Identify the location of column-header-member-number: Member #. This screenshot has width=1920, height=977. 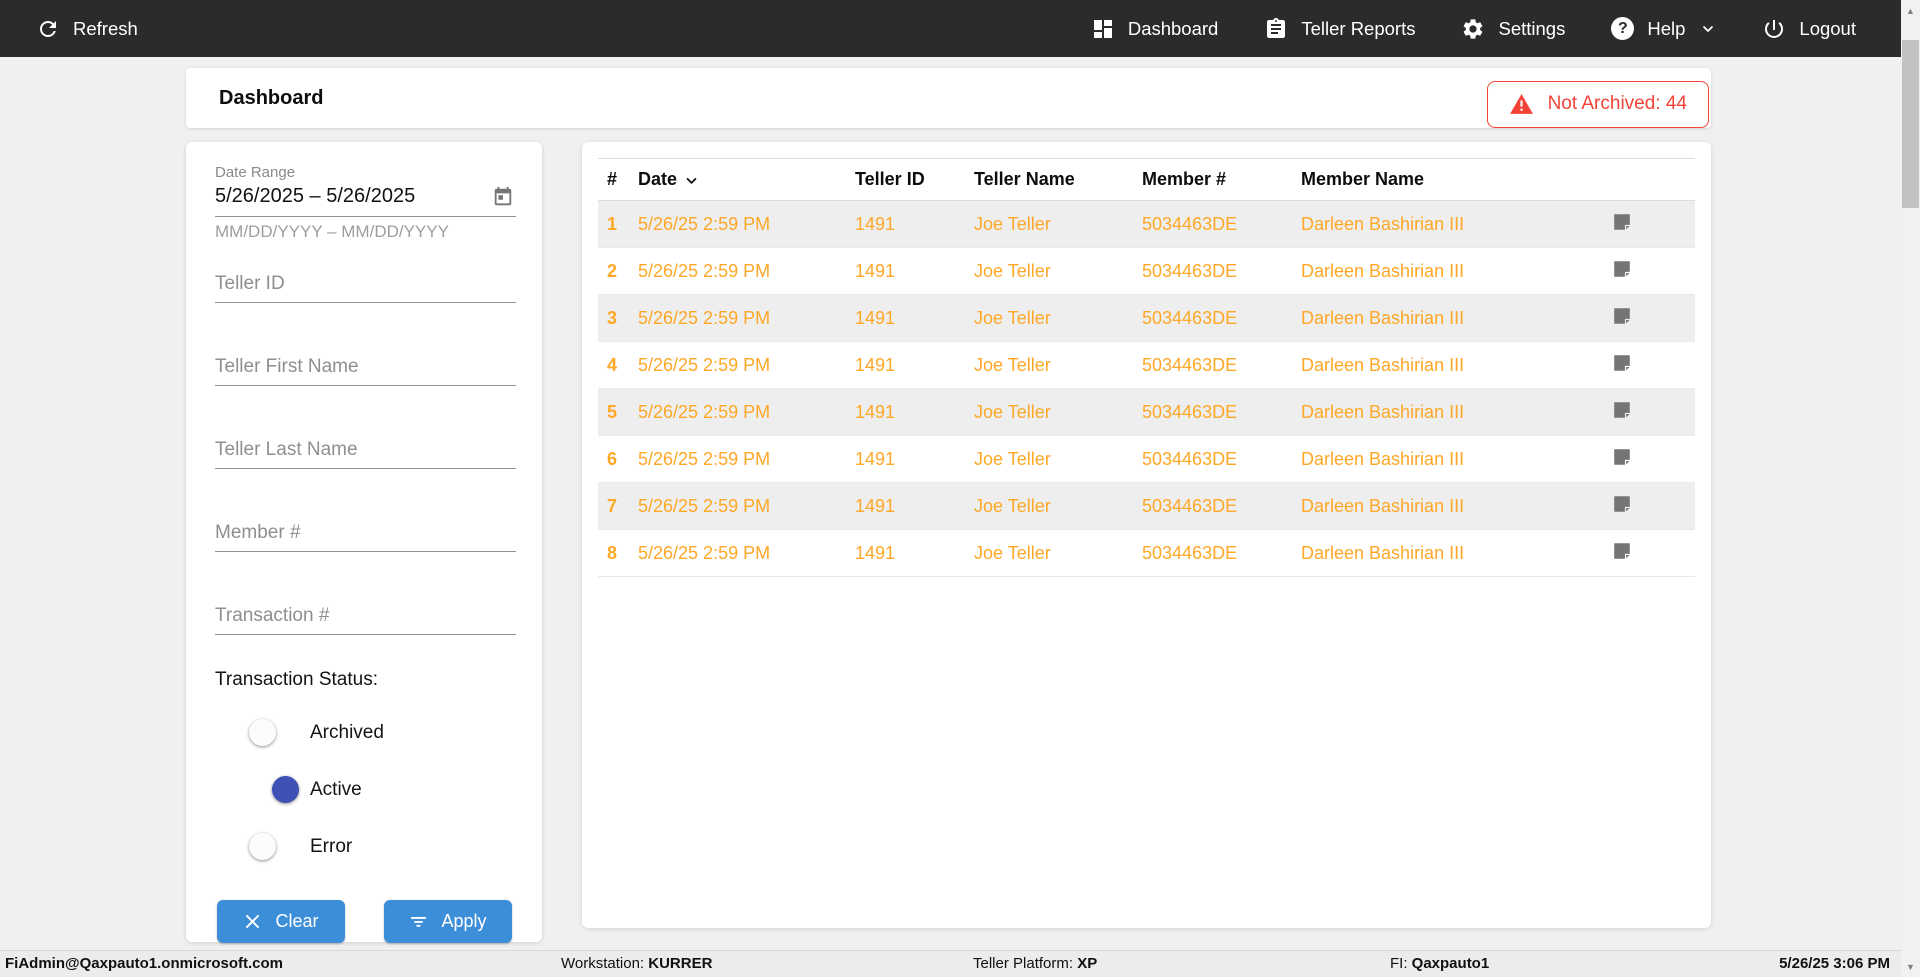
(1184, 179).